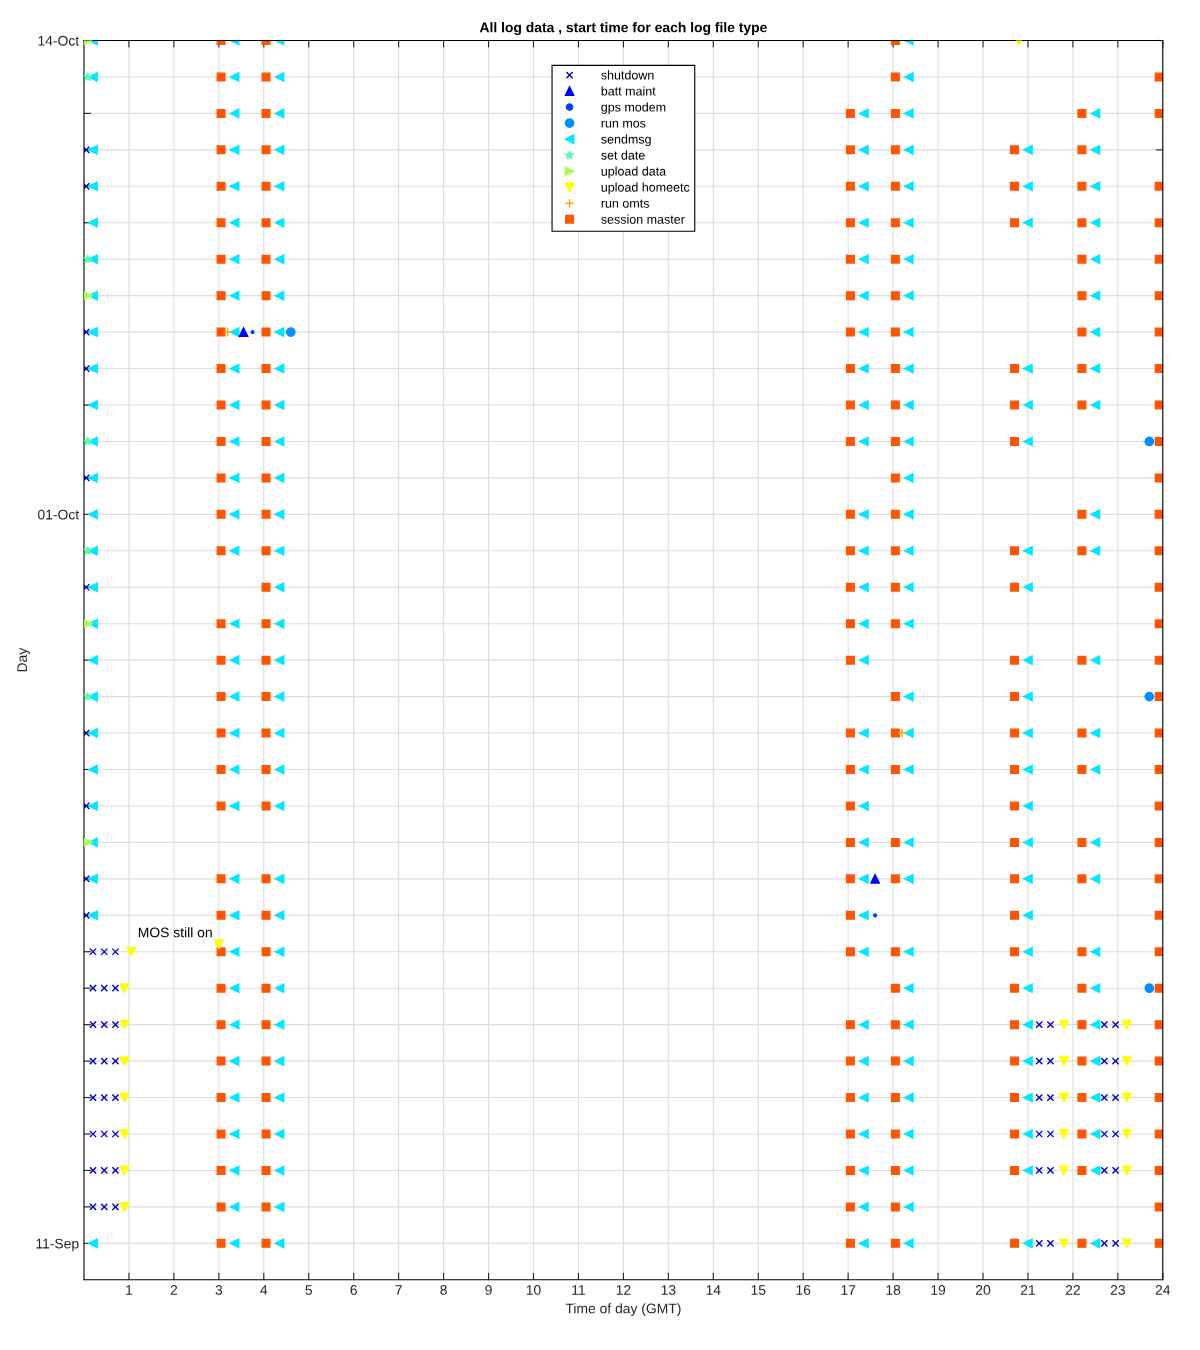 This screenshot has height=1350, width=1200. I want to click on legend-label: batt maint, so click(628, 91).